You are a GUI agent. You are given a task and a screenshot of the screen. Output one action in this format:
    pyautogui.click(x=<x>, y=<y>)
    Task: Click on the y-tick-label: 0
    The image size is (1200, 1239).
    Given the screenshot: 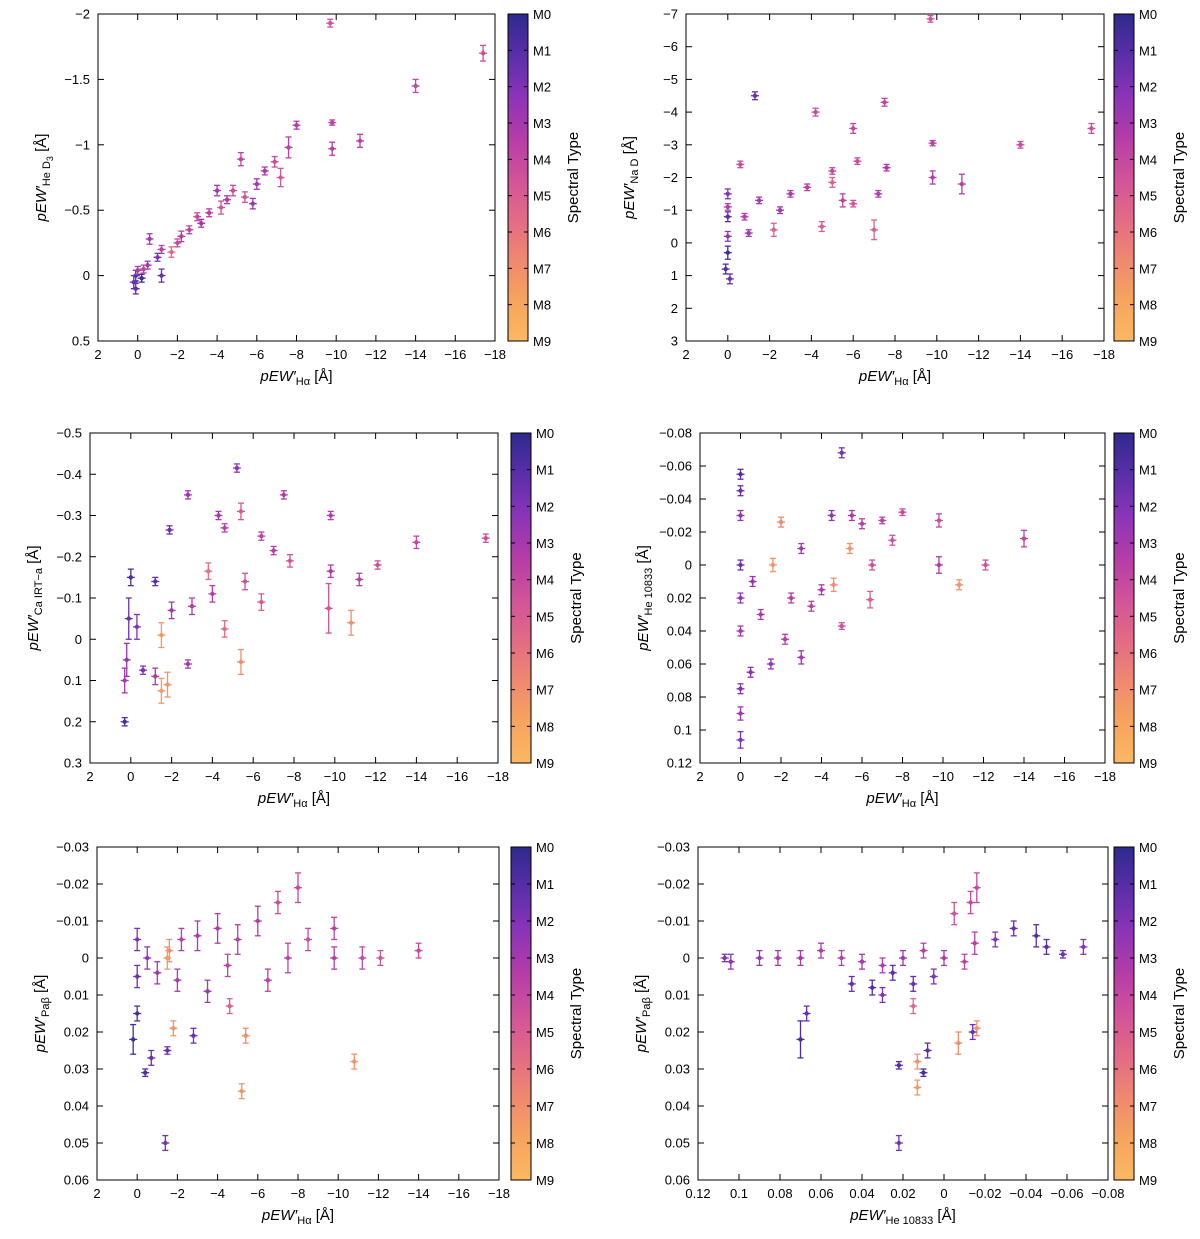 What is the action you would take?
    pyautogui.click(x=674, y=242)
    